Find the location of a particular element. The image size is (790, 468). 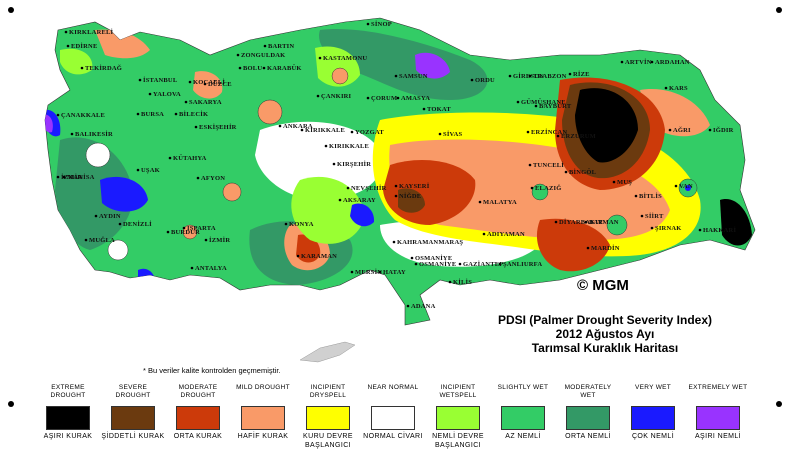

legend-turkish-label: AŞIRI KURAK is located at coordinates (68, 436).